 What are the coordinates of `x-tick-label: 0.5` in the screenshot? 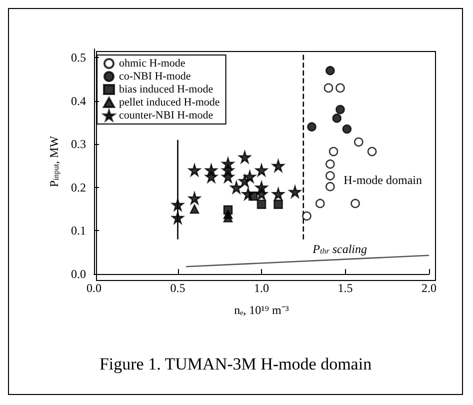 It's located at (178, 288).